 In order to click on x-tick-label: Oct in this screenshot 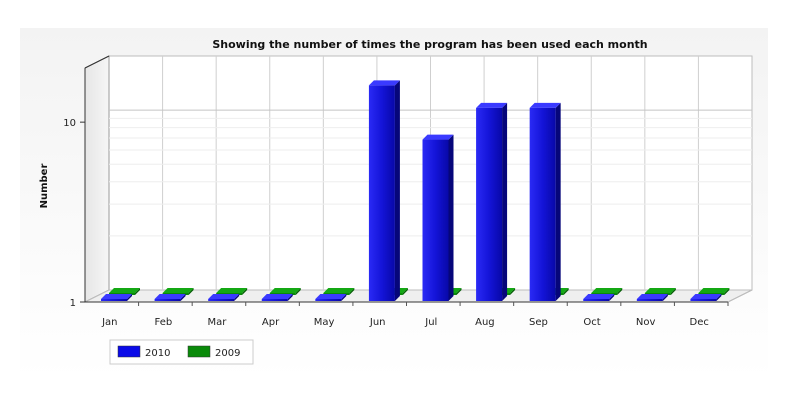, I will do `click(591, 322)`.